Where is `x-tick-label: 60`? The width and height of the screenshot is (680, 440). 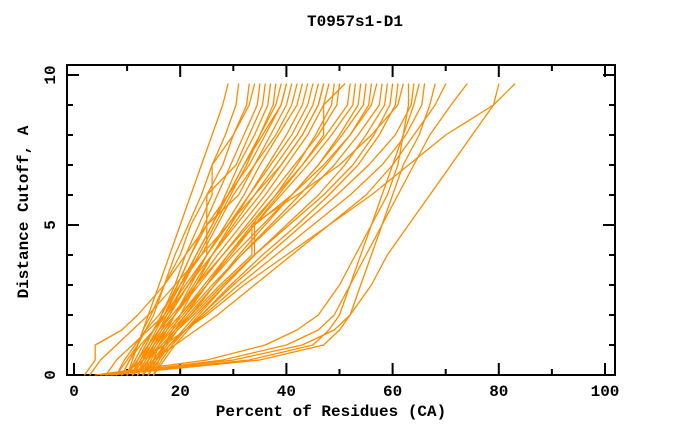
x-tick-label: 60 is located at coordinates (392, 392).